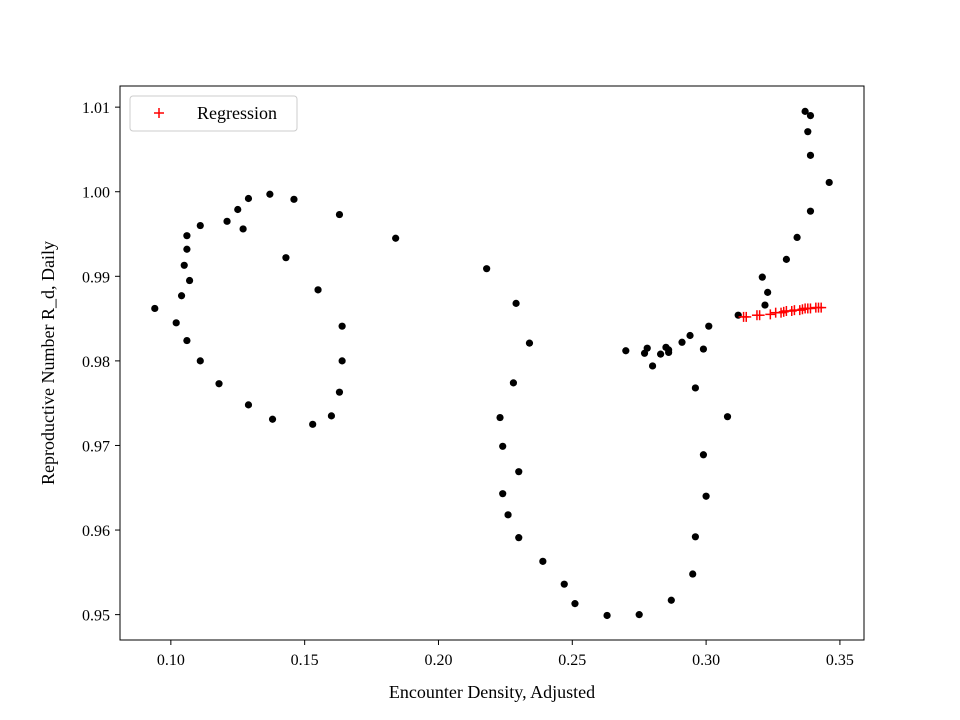  Describe the element at coordinates (706, 660) in the screenshot. I see `x-tick-label: 0.30` at that location.